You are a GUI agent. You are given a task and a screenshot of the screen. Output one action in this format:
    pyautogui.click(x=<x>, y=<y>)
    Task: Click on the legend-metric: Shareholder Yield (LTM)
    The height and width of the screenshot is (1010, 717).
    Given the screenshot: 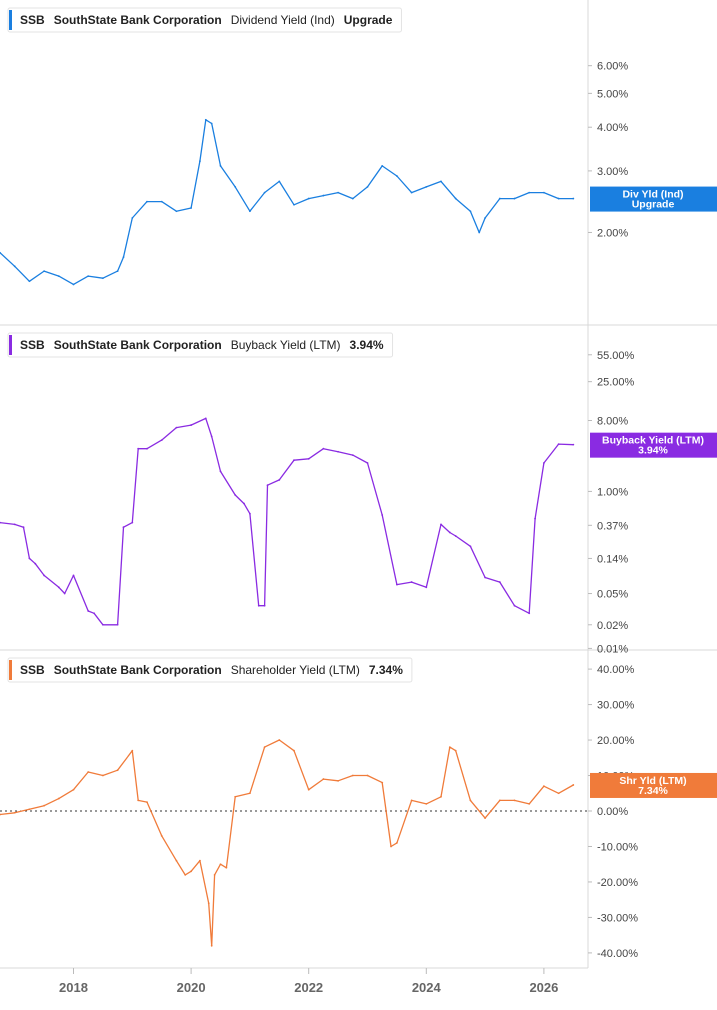 What is the action you would take?
    pyautogui.click(x=295, y=670)
    